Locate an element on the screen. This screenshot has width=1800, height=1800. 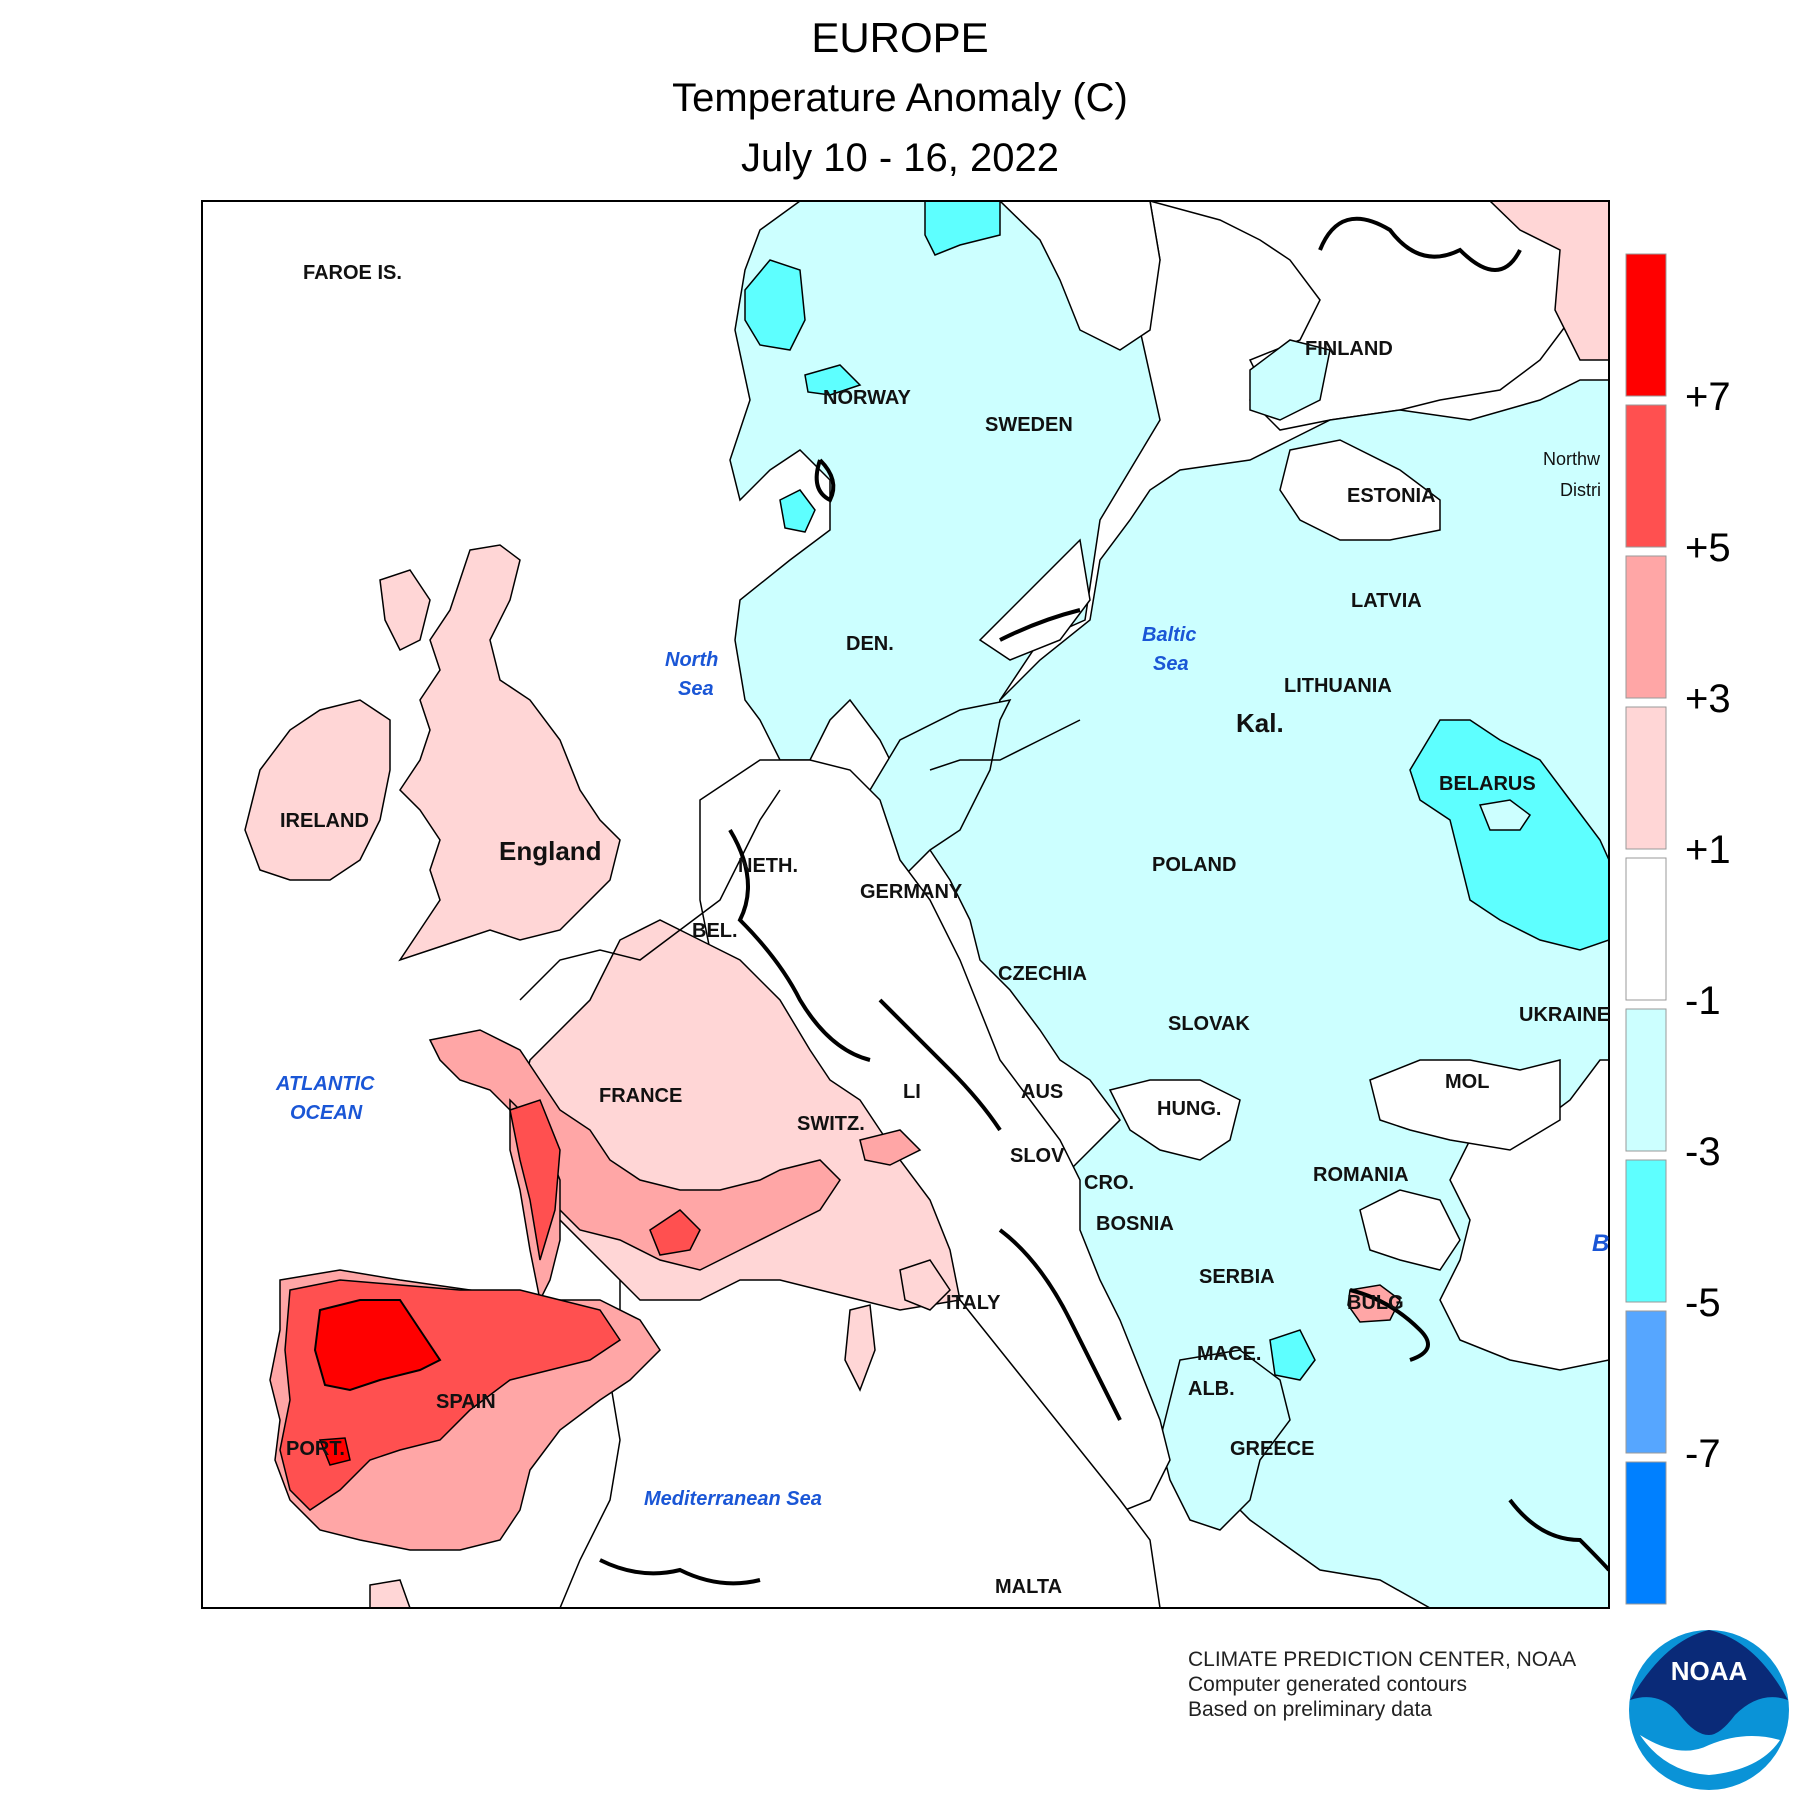
label-serbia: SERBIA is located at coordinates (1237, 1277).